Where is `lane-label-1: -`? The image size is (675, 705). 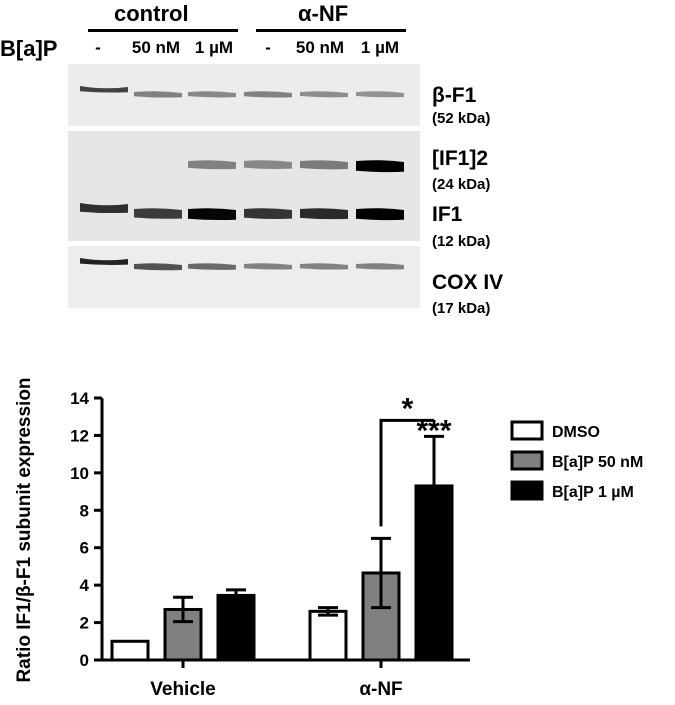
lane-label-1: - is located at coordinates (98, 47).